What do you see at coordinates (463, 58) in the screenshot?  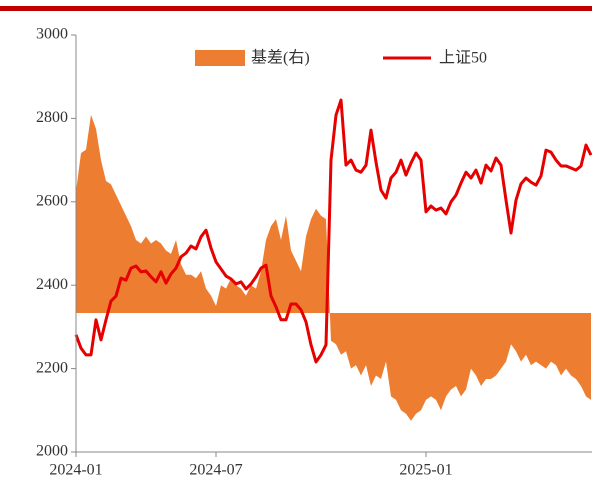 I see `legend-label: 上证50` at bounding box center [463, 58].